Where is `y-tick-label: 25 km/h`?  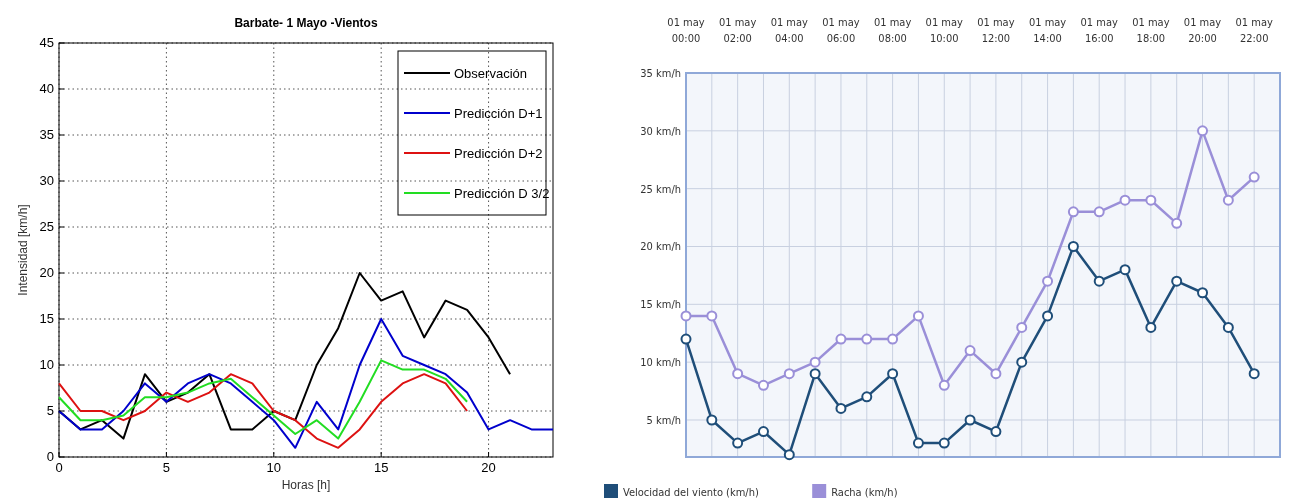 y-tick-label: 25 km/h is located at coordinates (660, 189).